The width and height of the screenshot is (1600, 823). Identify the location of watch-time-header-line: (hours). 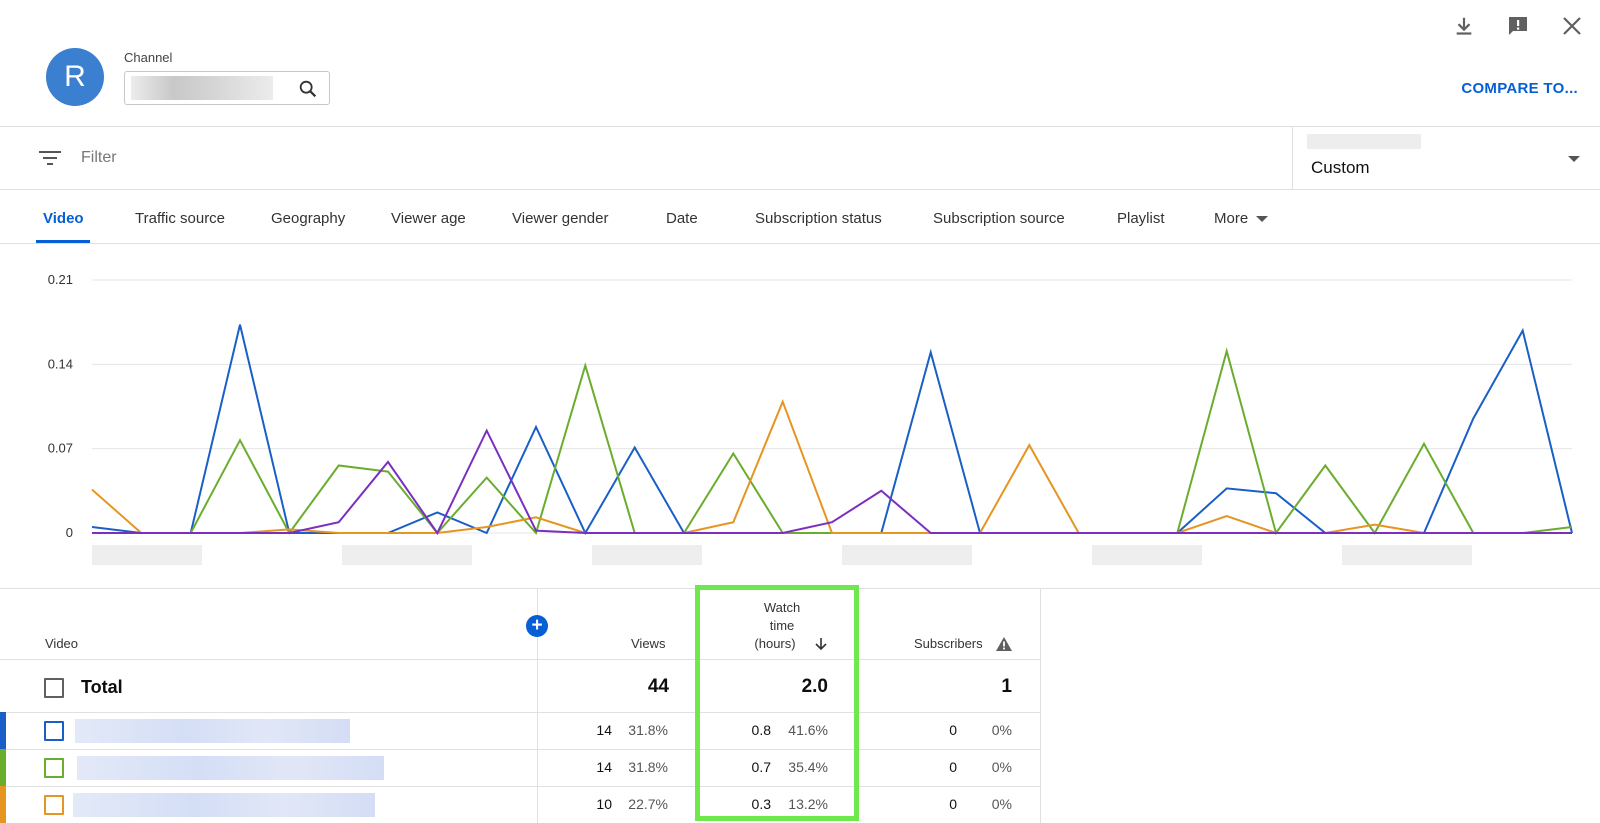
(775, 643).